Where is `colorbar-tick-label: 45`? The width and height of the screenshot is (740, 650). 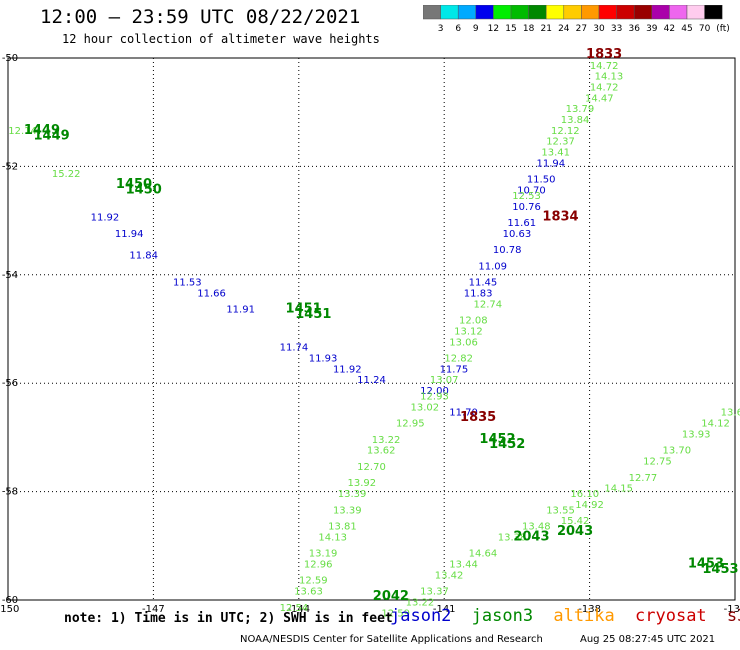
colorbar-tick-label: 45 is located at coordinates (686, 29).